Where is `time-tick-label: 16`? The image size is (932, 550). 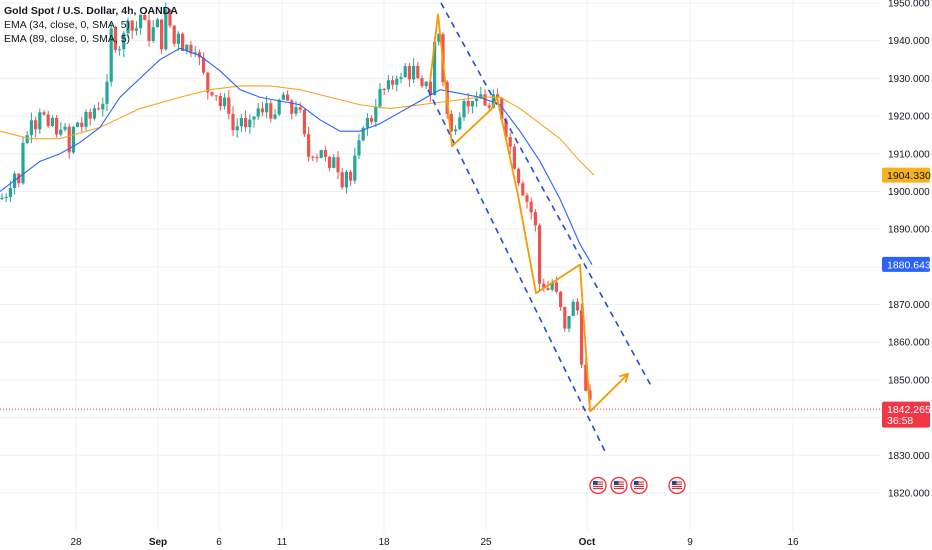 time-tick-label: 16 is located at coordinates (793, 542).